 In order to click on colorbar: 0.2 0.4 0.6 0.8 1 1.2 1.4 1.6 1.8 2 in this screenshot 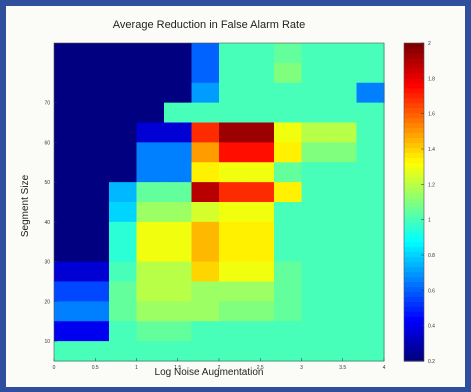, I will do `click(419, 203)`.